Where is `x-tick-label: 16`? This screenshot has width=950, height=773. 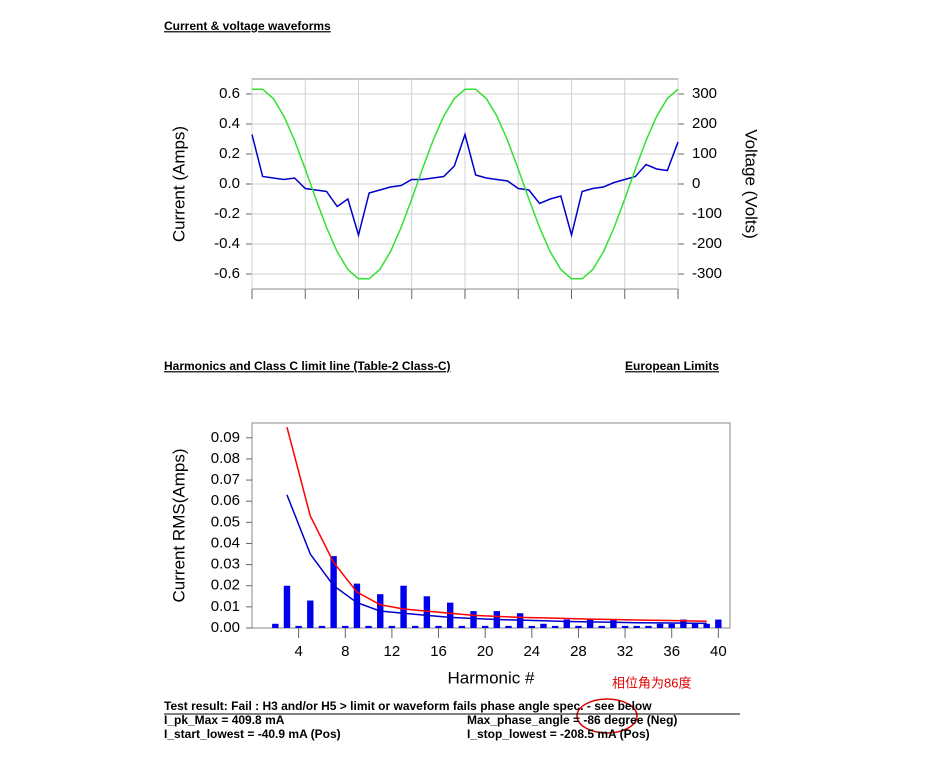 x-tick-label: 16 is located at coordinates (438, 651).